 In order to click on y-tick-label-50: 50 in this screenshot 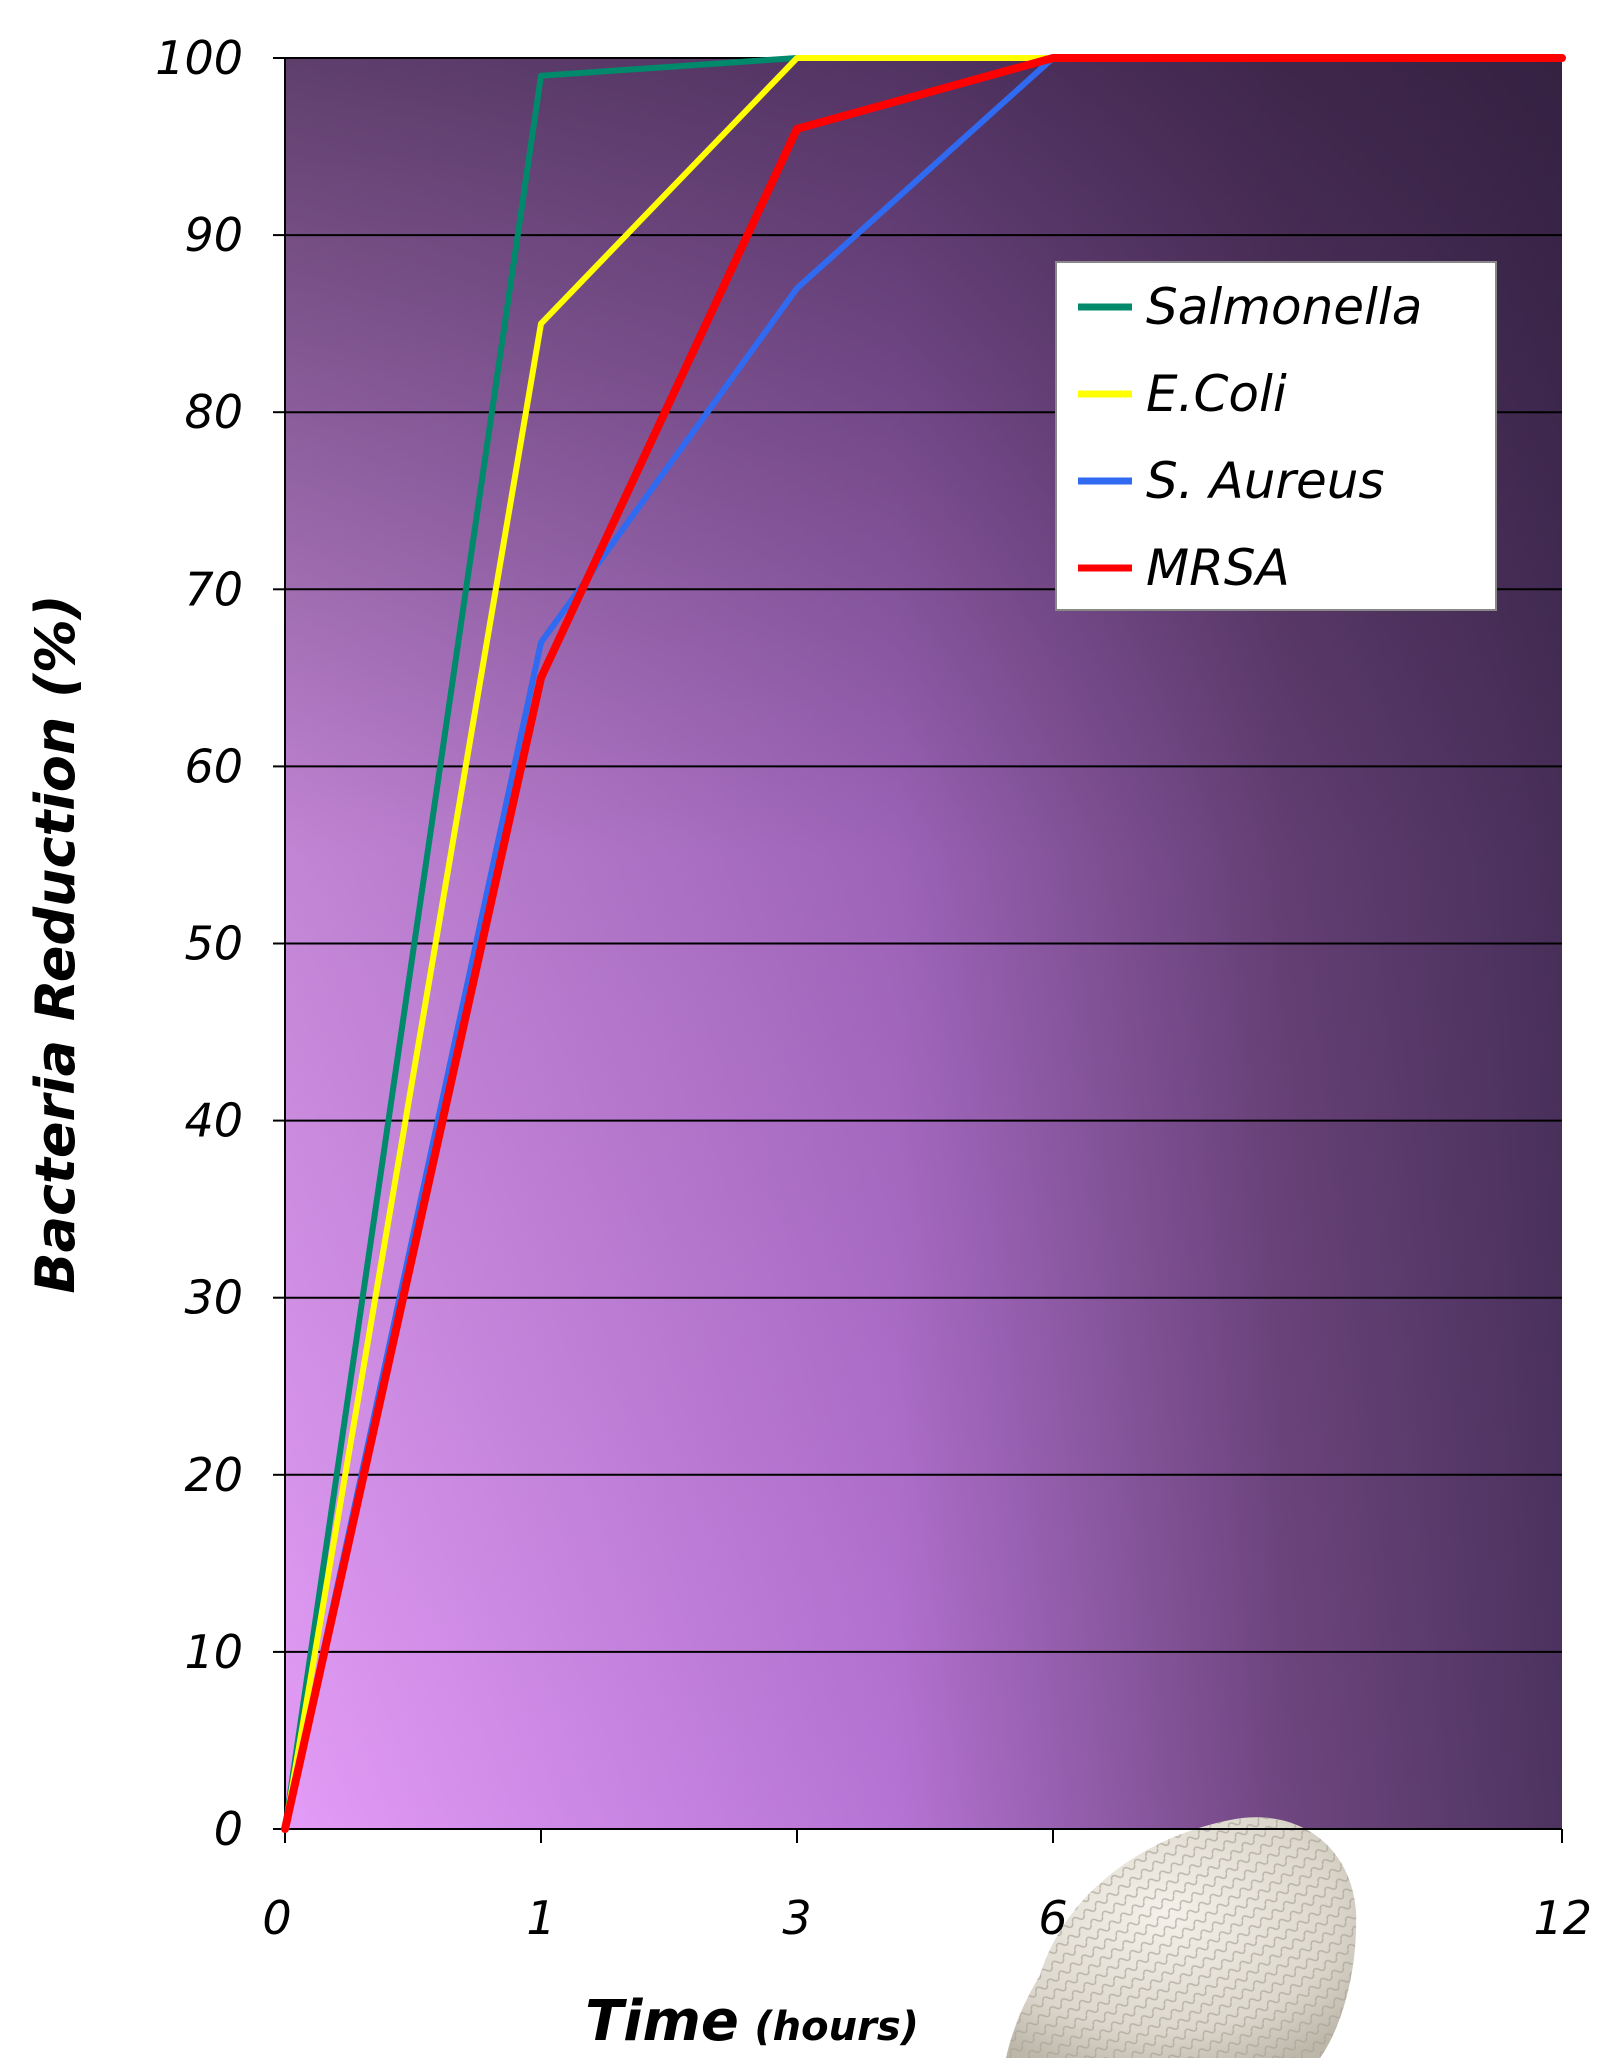, I will do `click(213, 944)`.